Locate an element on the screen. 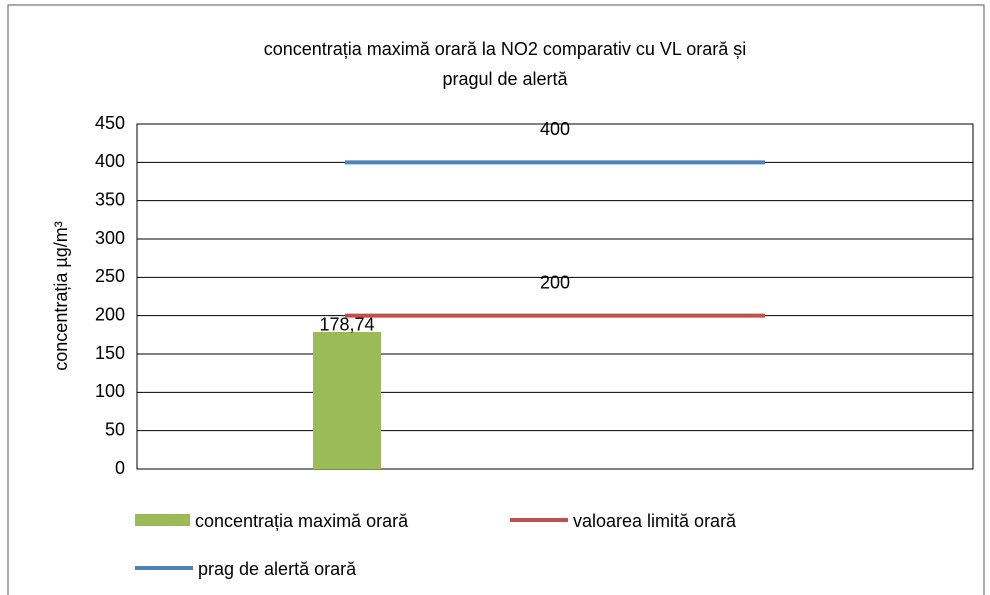 This screenshot has height=595, width=990. chart-title: pragul de alertă is located at coordinates (505, 79).